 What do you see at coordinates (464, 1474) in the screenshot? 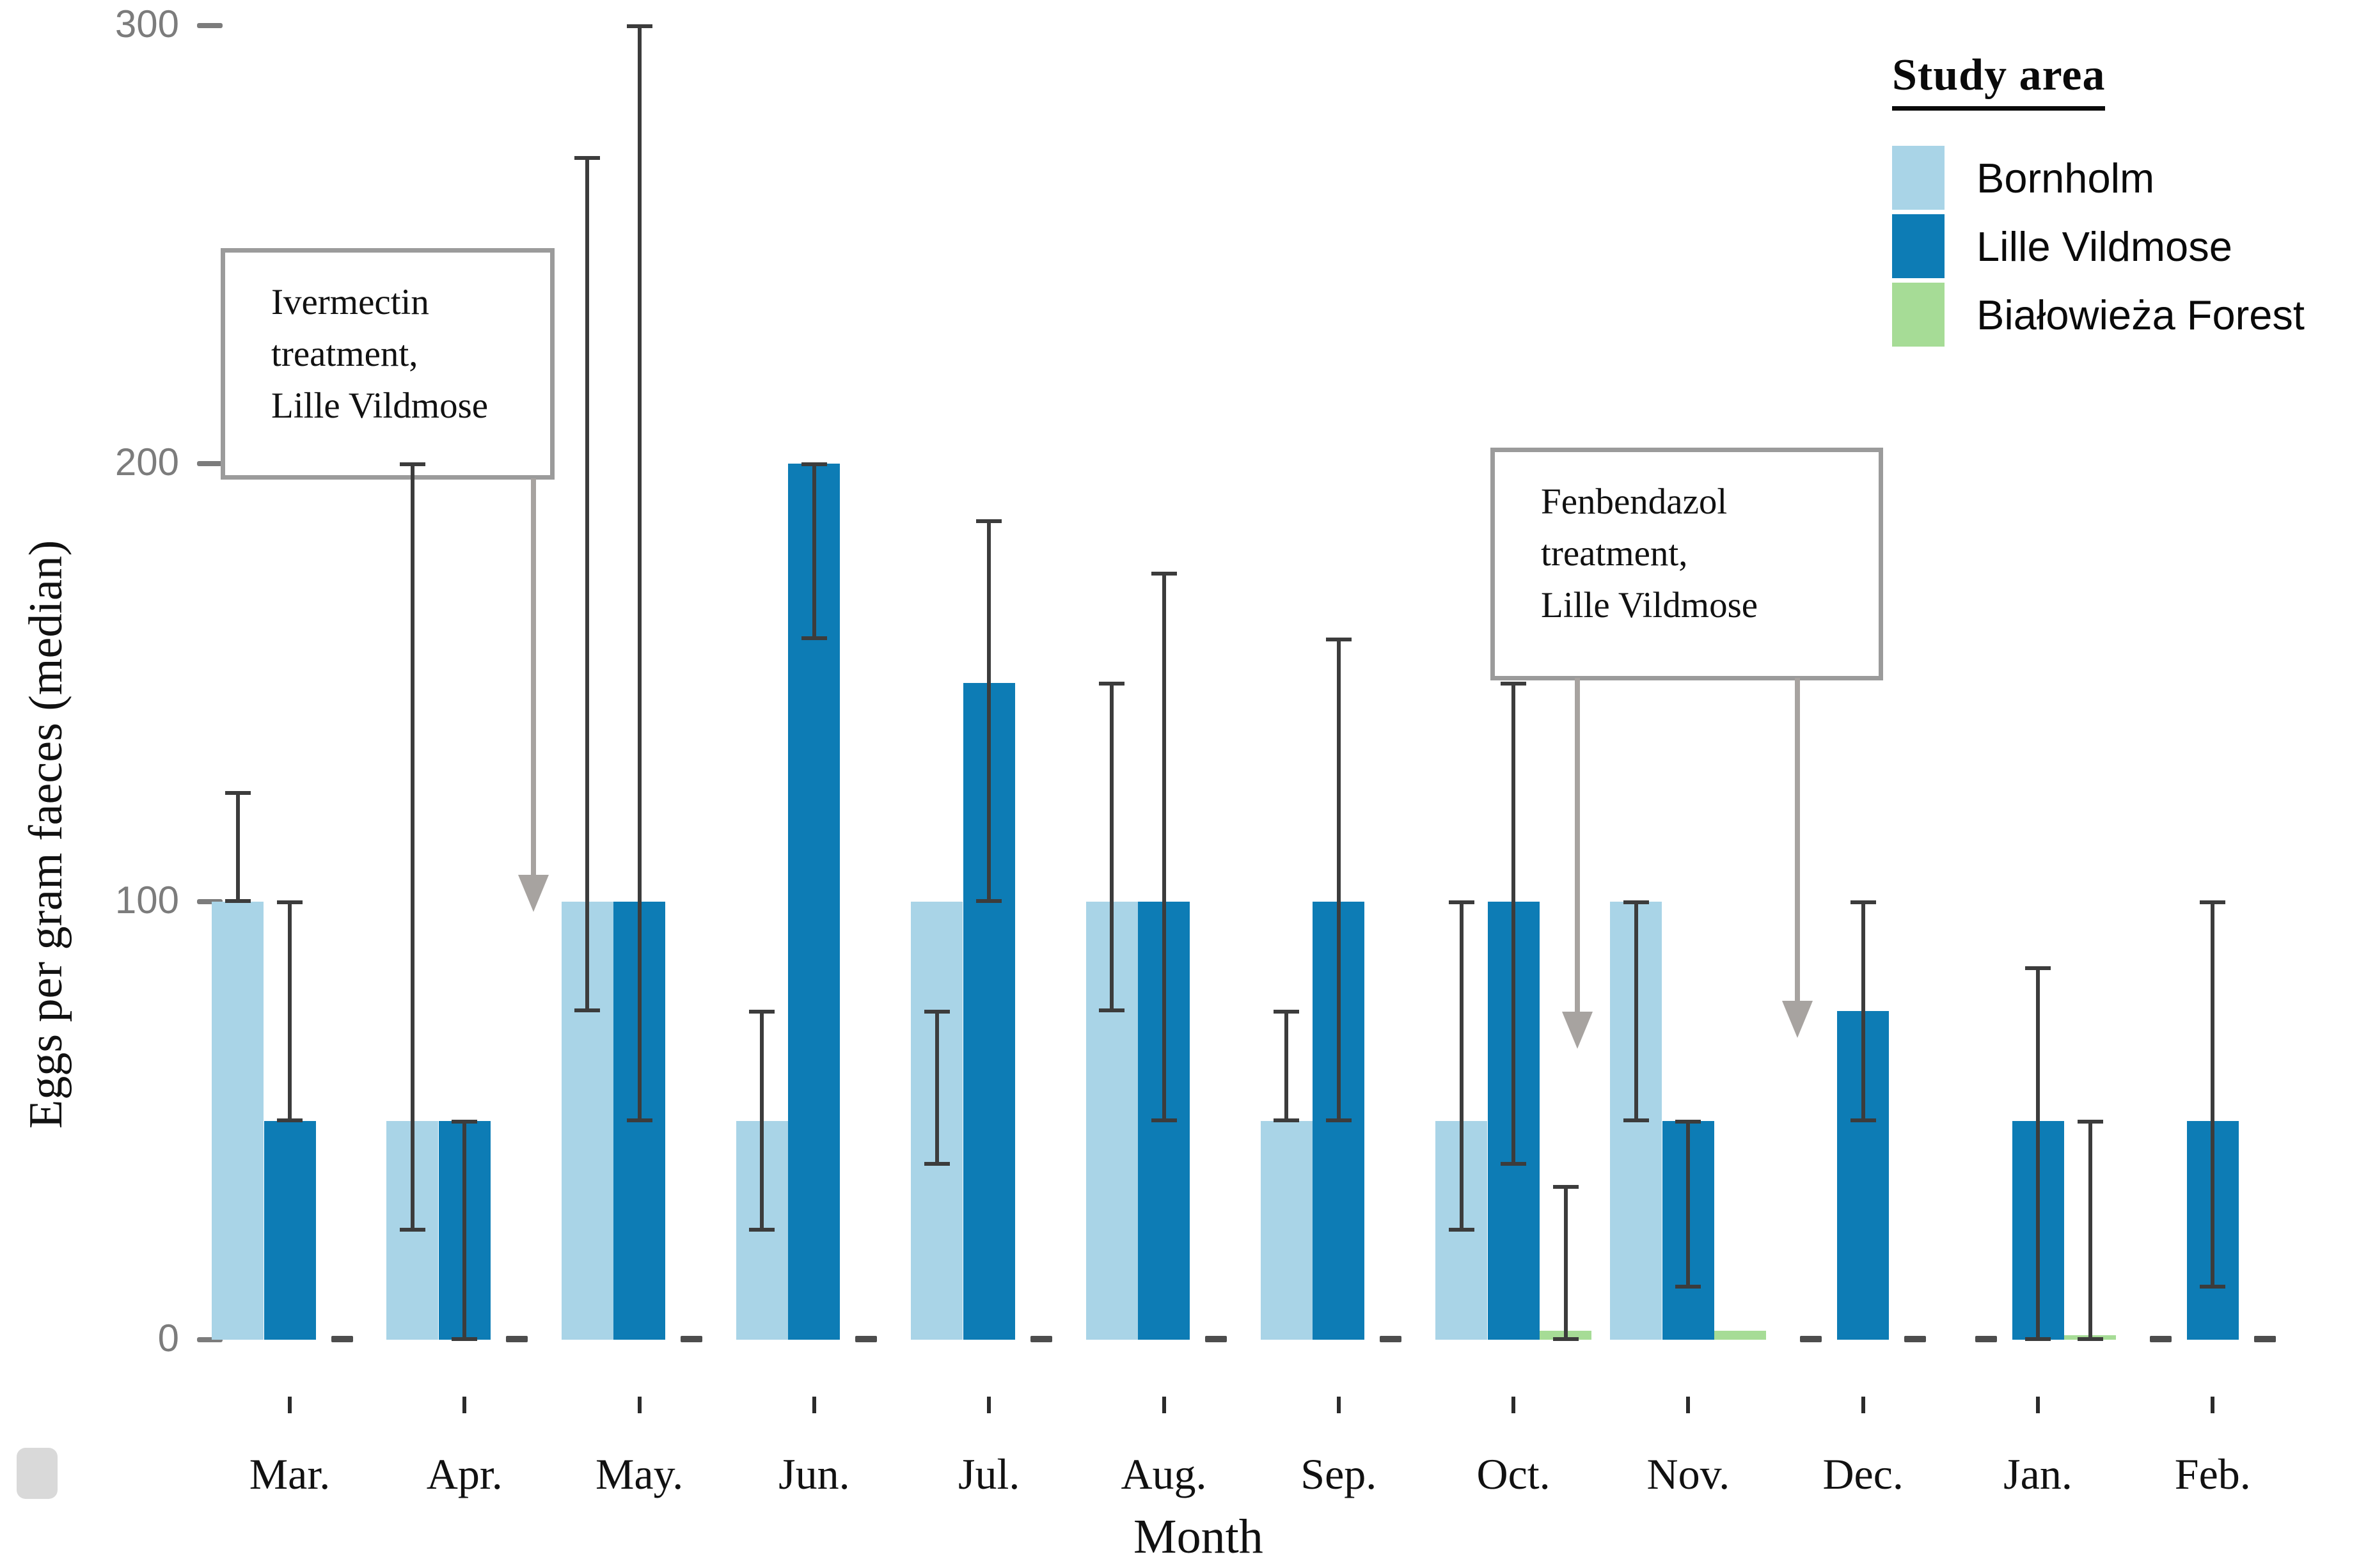
I see `x-tick-label: Apr.` at bounding box center [464, 1474].